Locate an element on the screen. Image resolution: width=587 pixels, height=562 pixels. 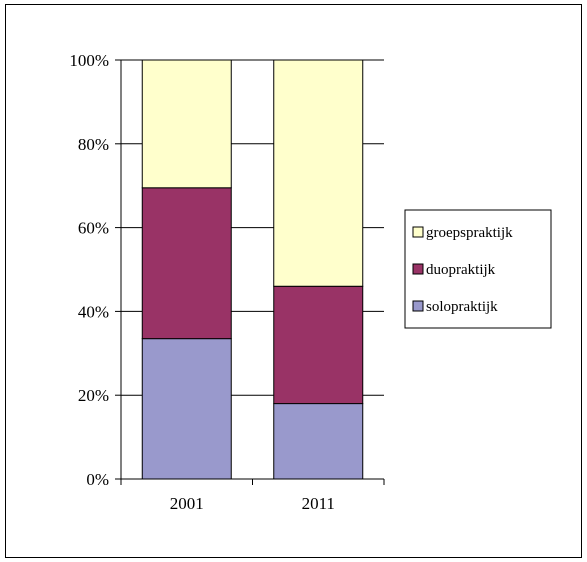
legend-swatch-duopraktijk is located at coordinates (418, 269).